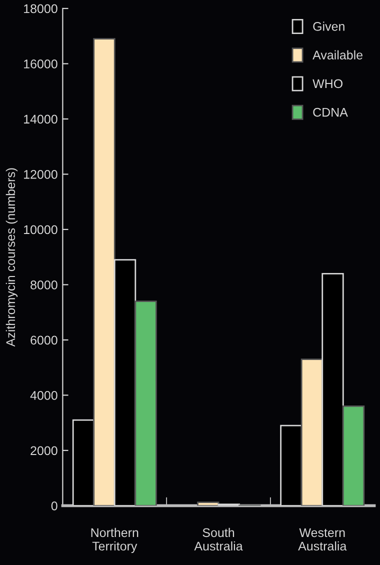 The width and height of the screenshot is (380, 565). I want to click on y-tick-label: 12000, so click(41, 174).